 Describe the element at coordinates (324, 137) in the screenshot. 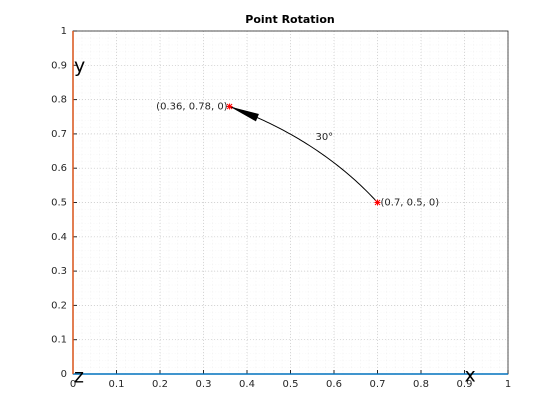

I see `angle-label: 30°` at that location.